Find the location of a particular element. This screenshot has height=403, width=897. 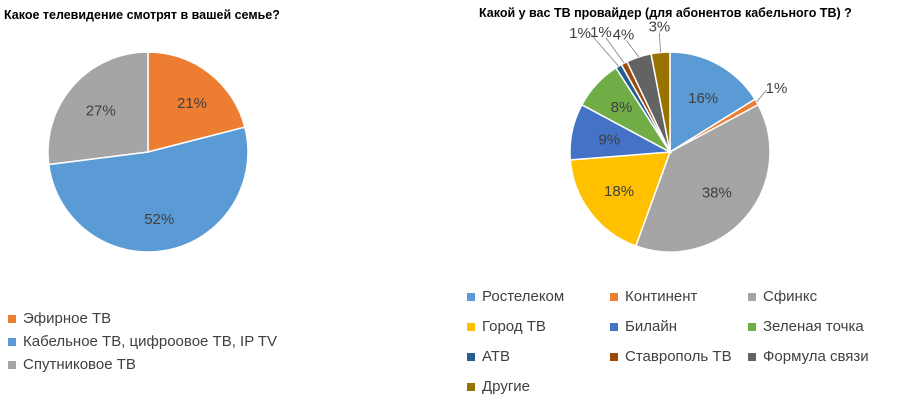

legend-item-1-0: Эфирное ТВ is located at coordinates (59, 318).